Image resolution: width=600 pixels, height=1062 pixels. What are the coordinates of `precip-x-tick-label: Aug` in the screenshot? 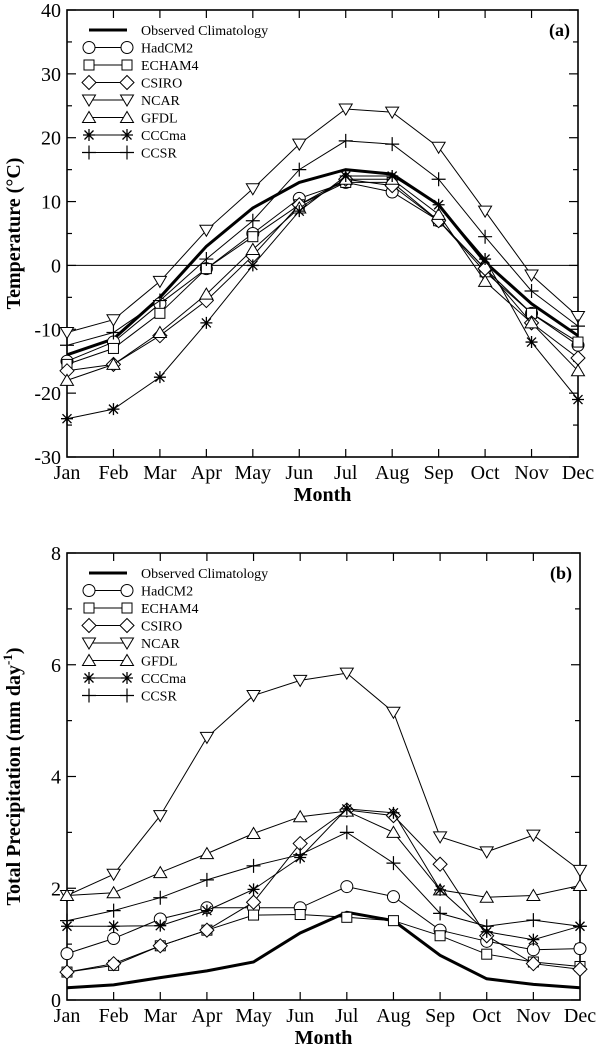 It's located at (393, 1016).